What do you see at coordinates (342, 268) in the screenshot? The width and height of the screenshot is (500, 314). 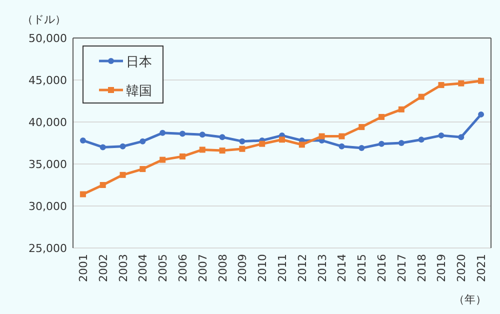 I see `x-tick-label: 2014` at bounding box center [342, 268].